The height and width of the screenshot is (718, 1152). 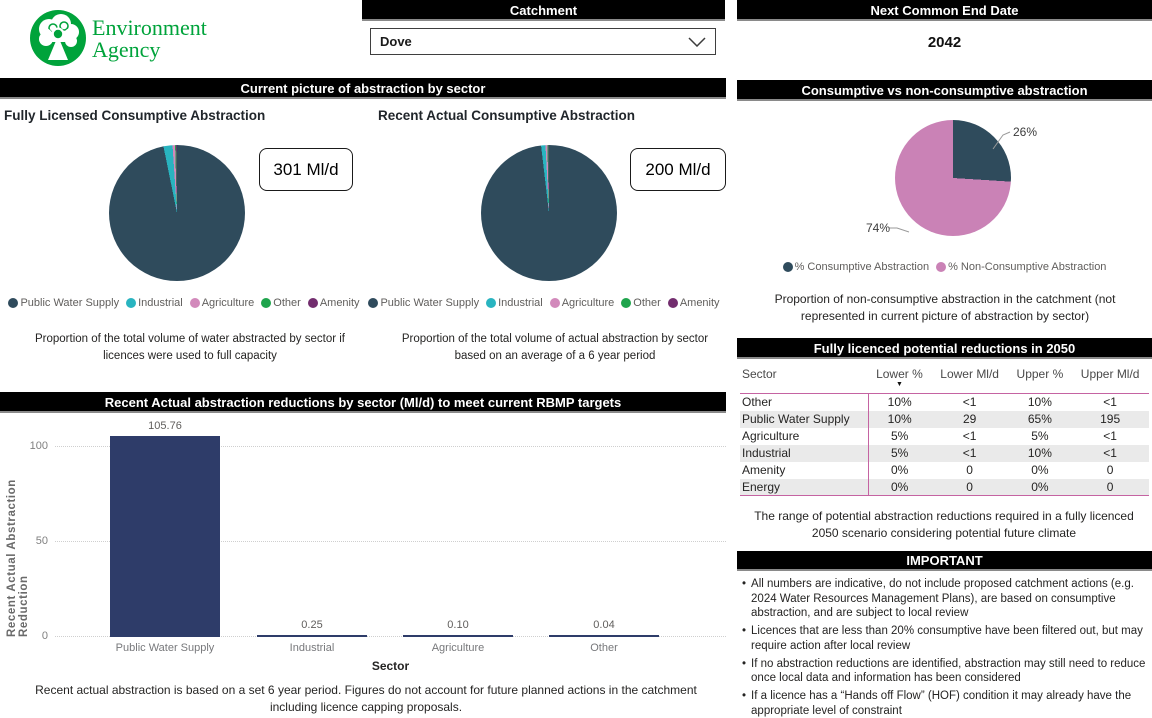 I want to click on table-row: Amenity 0% 0 0% 0, so click(x=928, y=470).